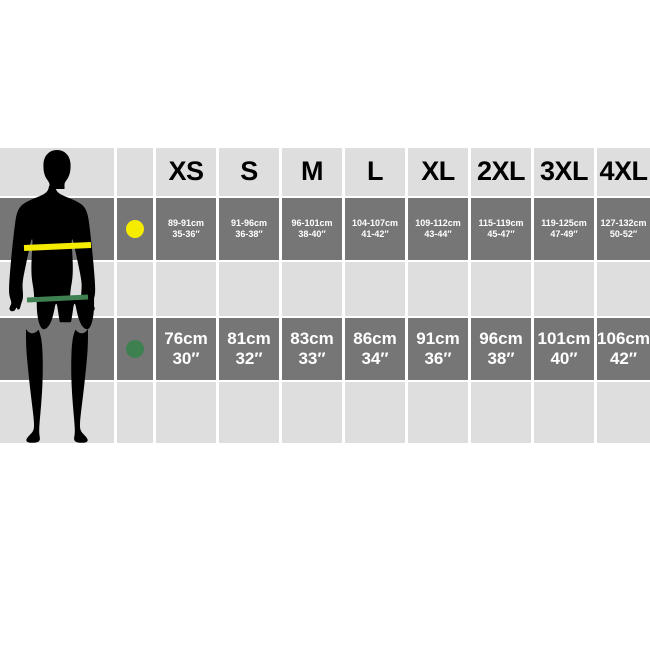 This screenshot has height=650, width=650. I want to click on column-header-2xl: 2XL, so click(501, 172).